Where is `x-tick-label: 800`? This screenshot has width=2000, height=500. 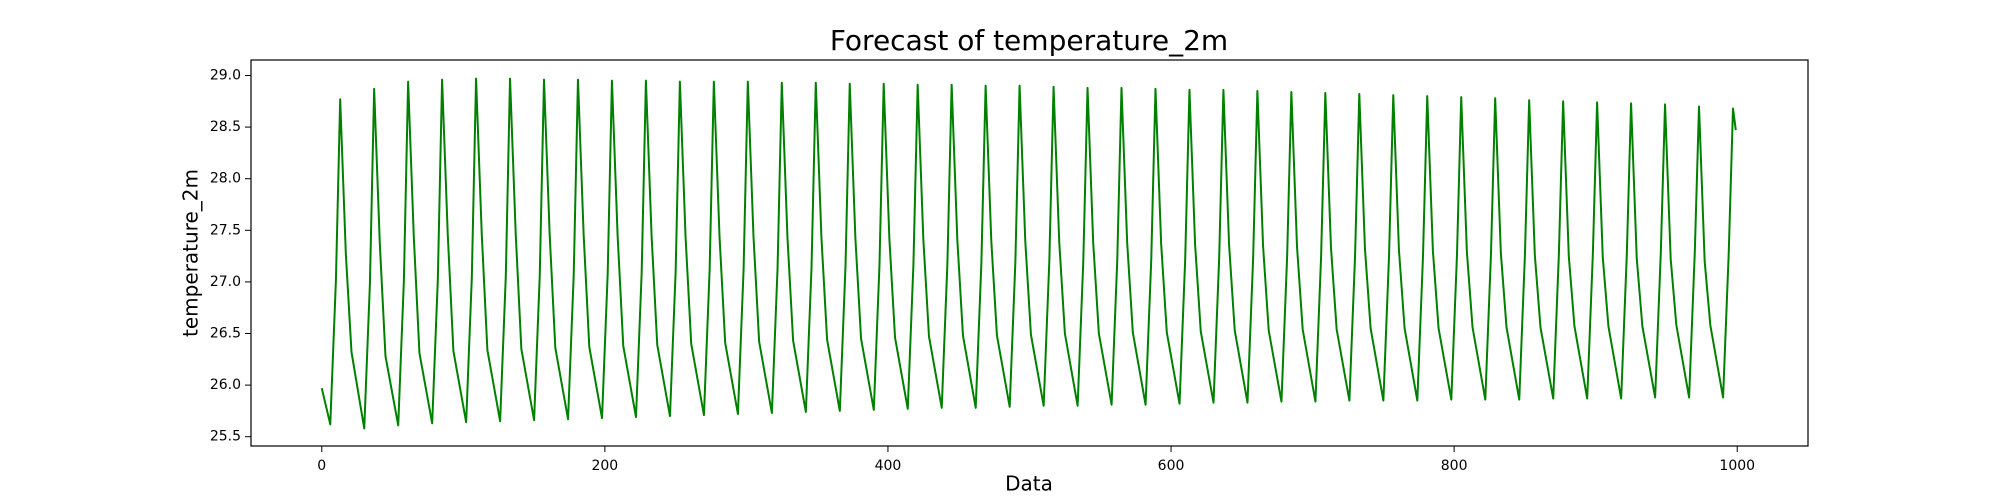
x-tick-label: 800 is located at coordinates (1454, 466).